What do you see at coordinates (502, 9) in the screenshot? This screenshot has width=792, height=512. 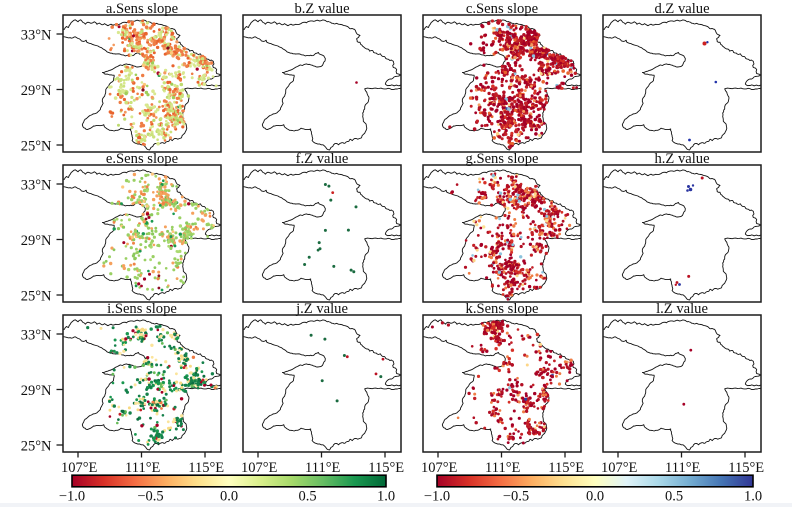 I see `svg-text: c.Sens slope` at bounding box center [502, 9].